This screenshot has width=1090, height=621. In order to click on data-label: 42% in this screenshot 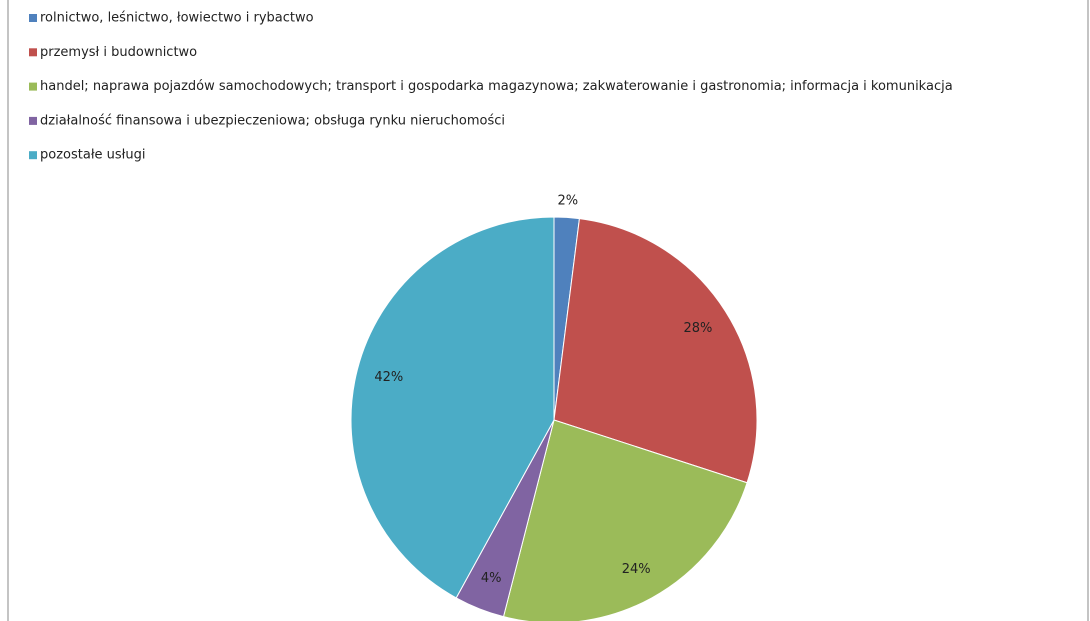, I will do `click(388, 377)`.